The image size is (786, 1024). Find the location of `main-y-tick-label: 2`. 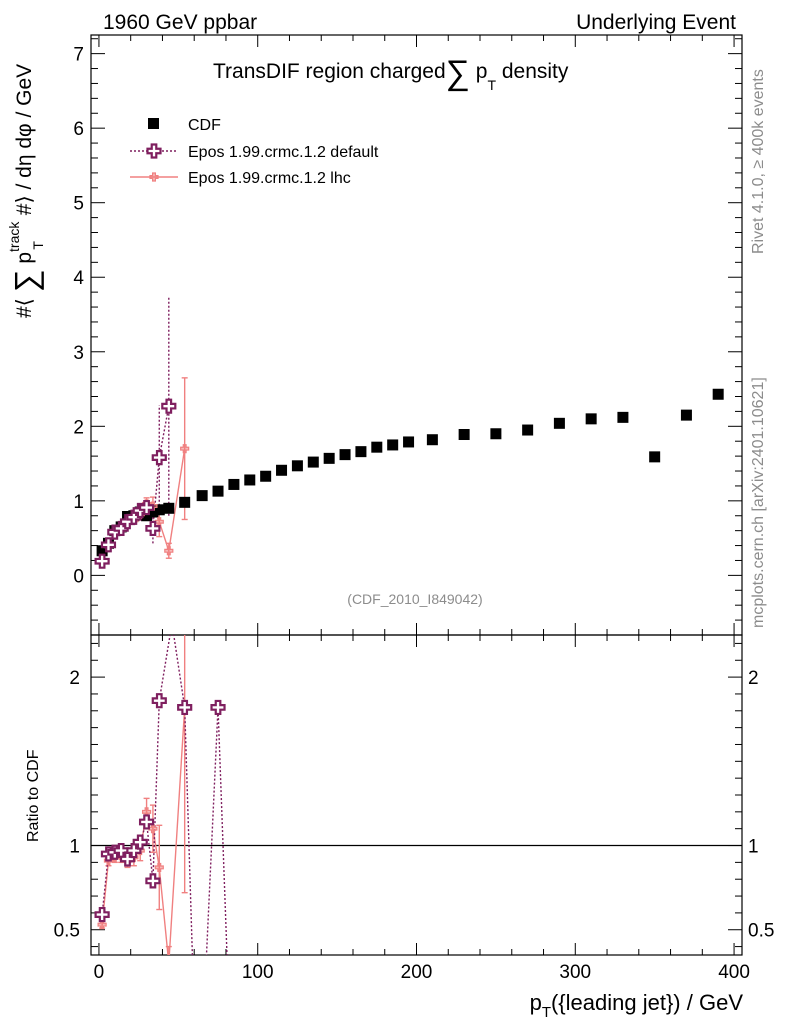

main-y-tick-label: 2 is located at coordinates (78, 427).